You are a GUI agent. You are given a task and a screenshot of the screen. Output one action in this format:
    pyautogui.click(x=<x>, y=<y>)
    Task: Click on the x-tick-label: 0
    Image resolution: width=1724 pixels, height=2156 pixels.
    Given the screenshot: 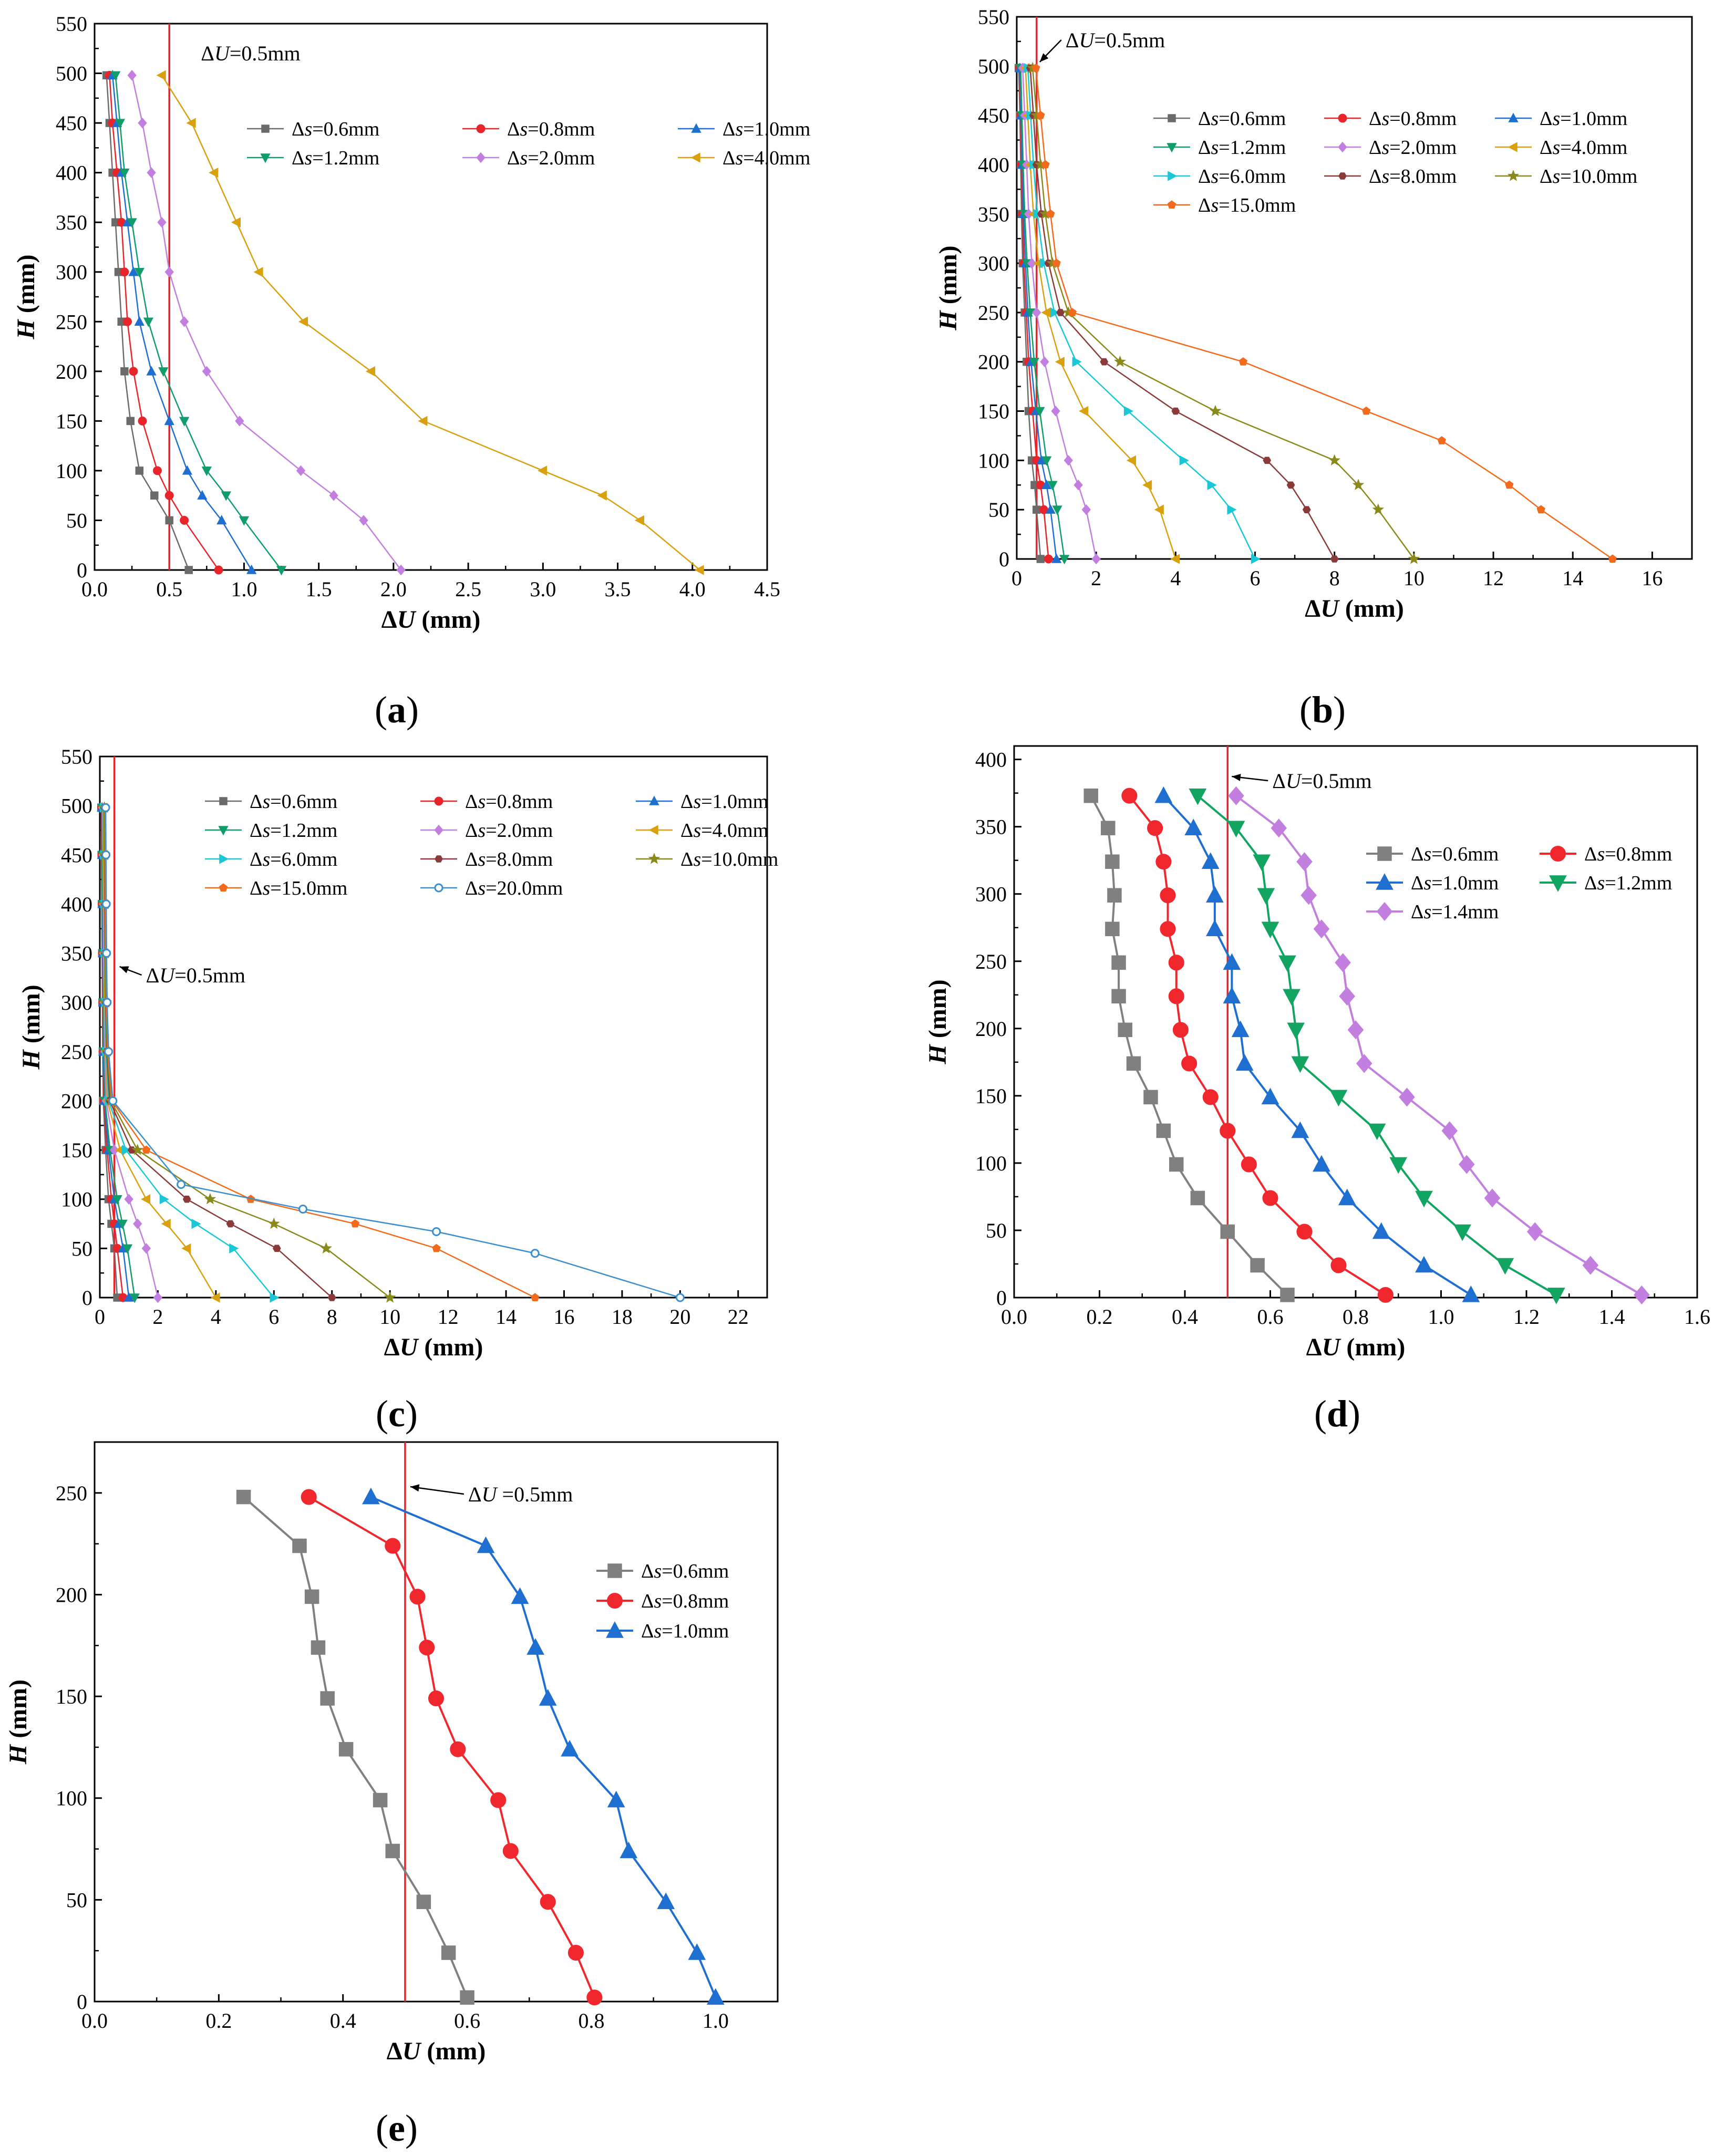 What is the action you would take?
    pyautogui.click(x=100, y=1317)
    